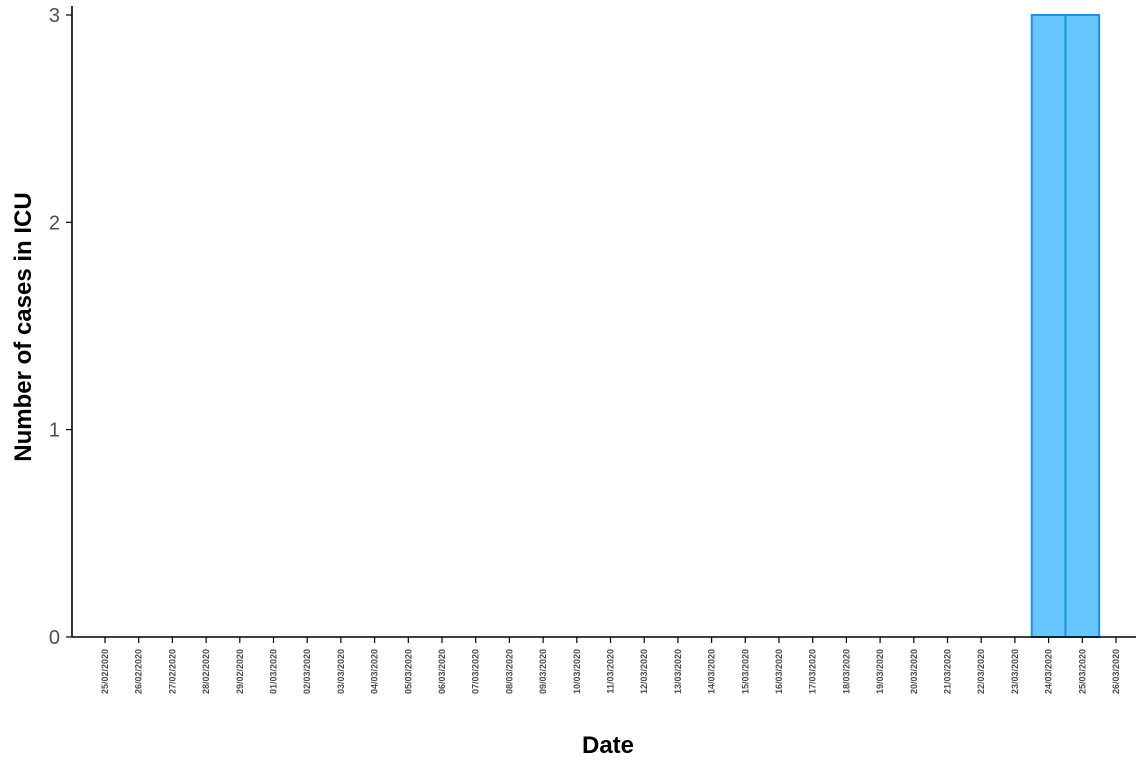 The height and width of the screenshot is (762, 1136). What do you see at coordinates (712, 671) in the screenshot?
I see `x-tick-label: 14/03/2020` at bounding box center [712, 671].